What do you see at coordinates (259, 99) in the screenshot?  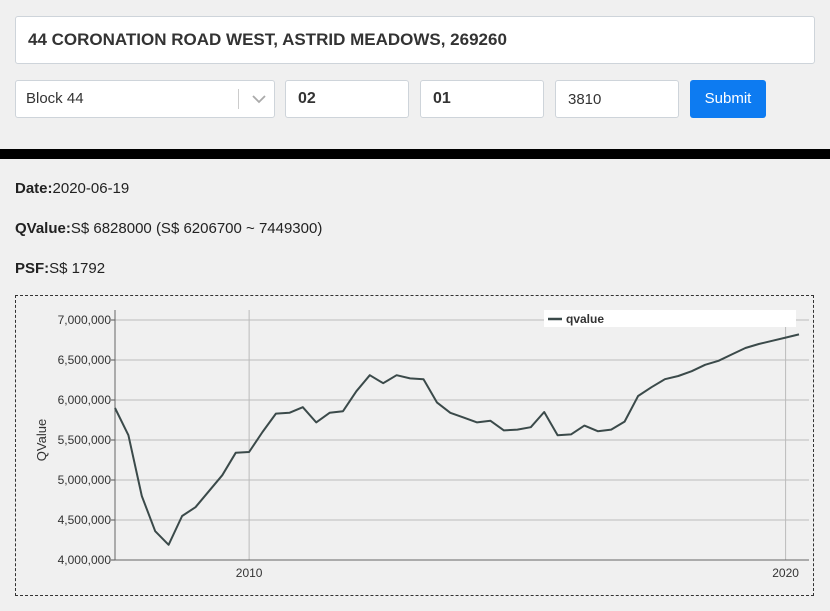 I see `chevron-down-icon` at bounding box center [259, 99].